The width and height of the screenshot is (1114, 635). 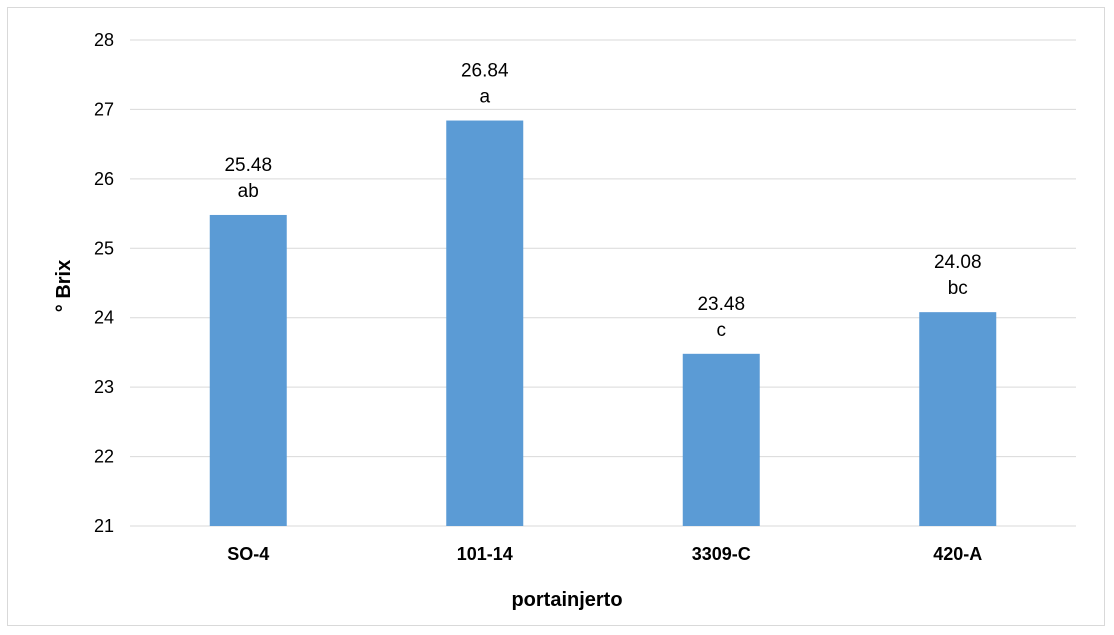 I want to click on y-tick-label: 24, so click(x=104, y=318).